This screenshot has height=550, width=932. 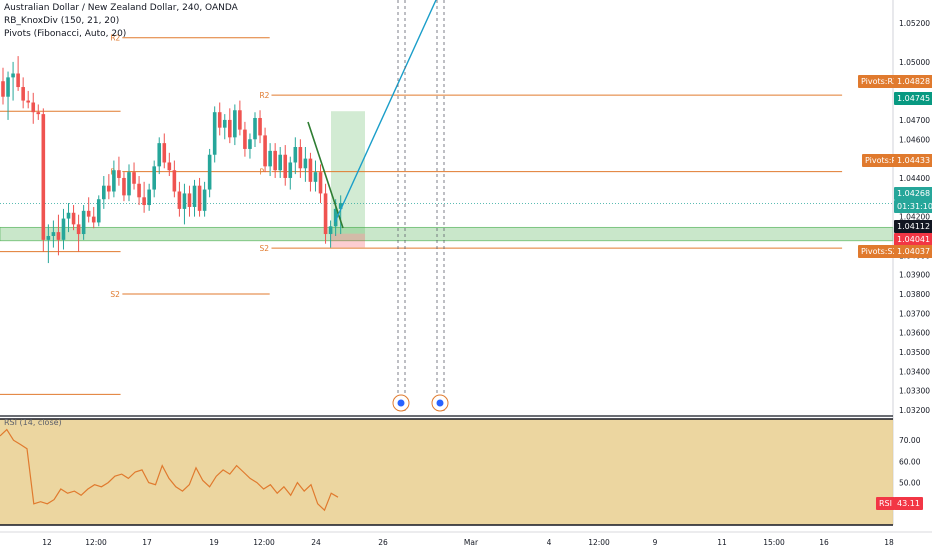 I want to click on price-tick-label: 1.04400, so click(x=914, y=178).